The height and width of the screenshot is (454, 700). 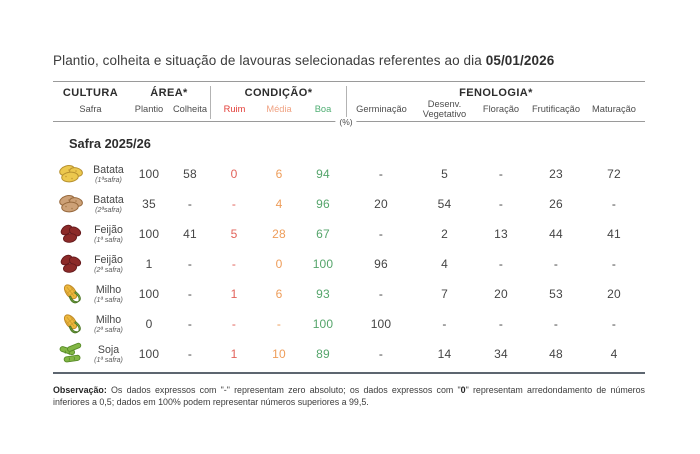 I want to click on crop-season: (2ª safra), so click(x=108, y=330).